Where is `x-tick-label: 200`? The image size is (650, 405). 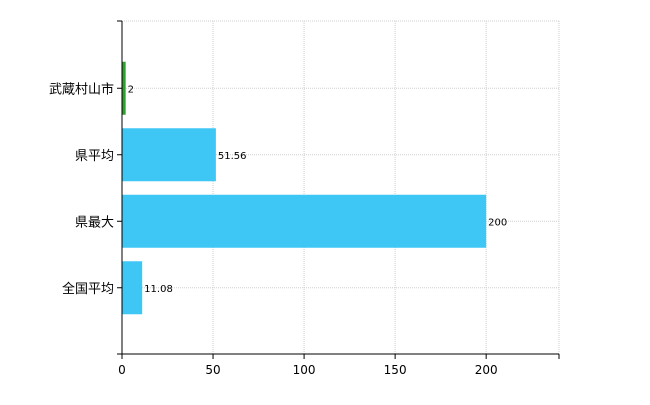
x-tick-label: 200 is located at coordinates (486, 370).